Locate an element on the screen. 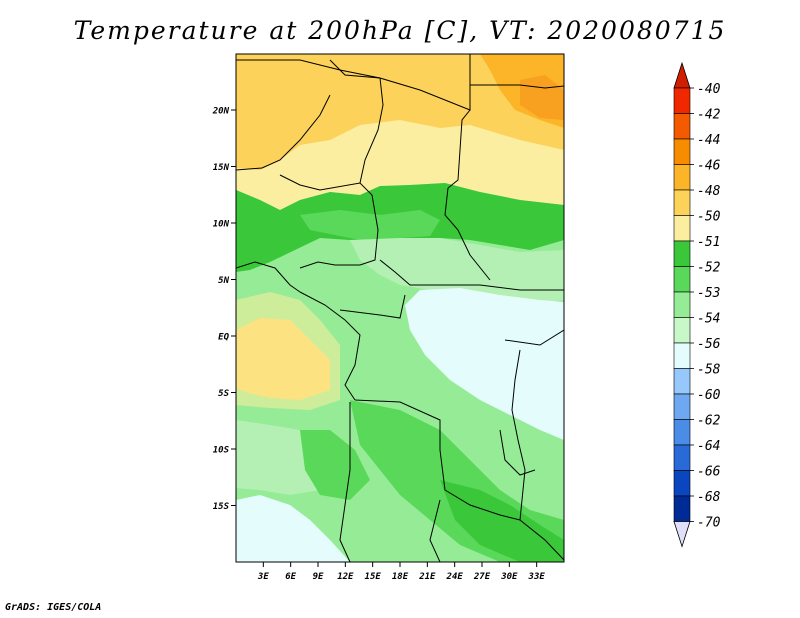  colorbar-label: -42 is located at coordinates (709, 115).